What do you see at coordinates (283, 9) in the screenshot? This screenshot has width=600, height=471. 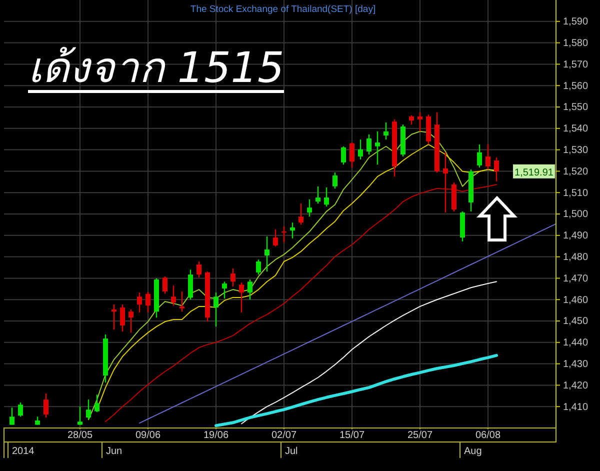 I see `chart-title: The Stock Exchange of Thailand(SET) [day]` at bounding box center [283, 9].